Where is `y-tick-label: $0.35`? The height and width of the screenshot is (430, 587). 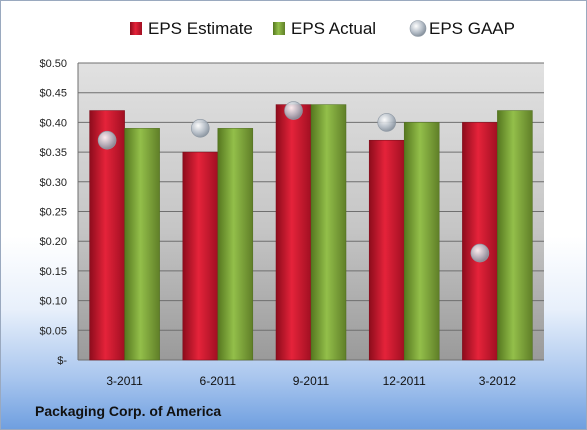
y-tick-label: $0.35 is located at coordinates (53, 153).